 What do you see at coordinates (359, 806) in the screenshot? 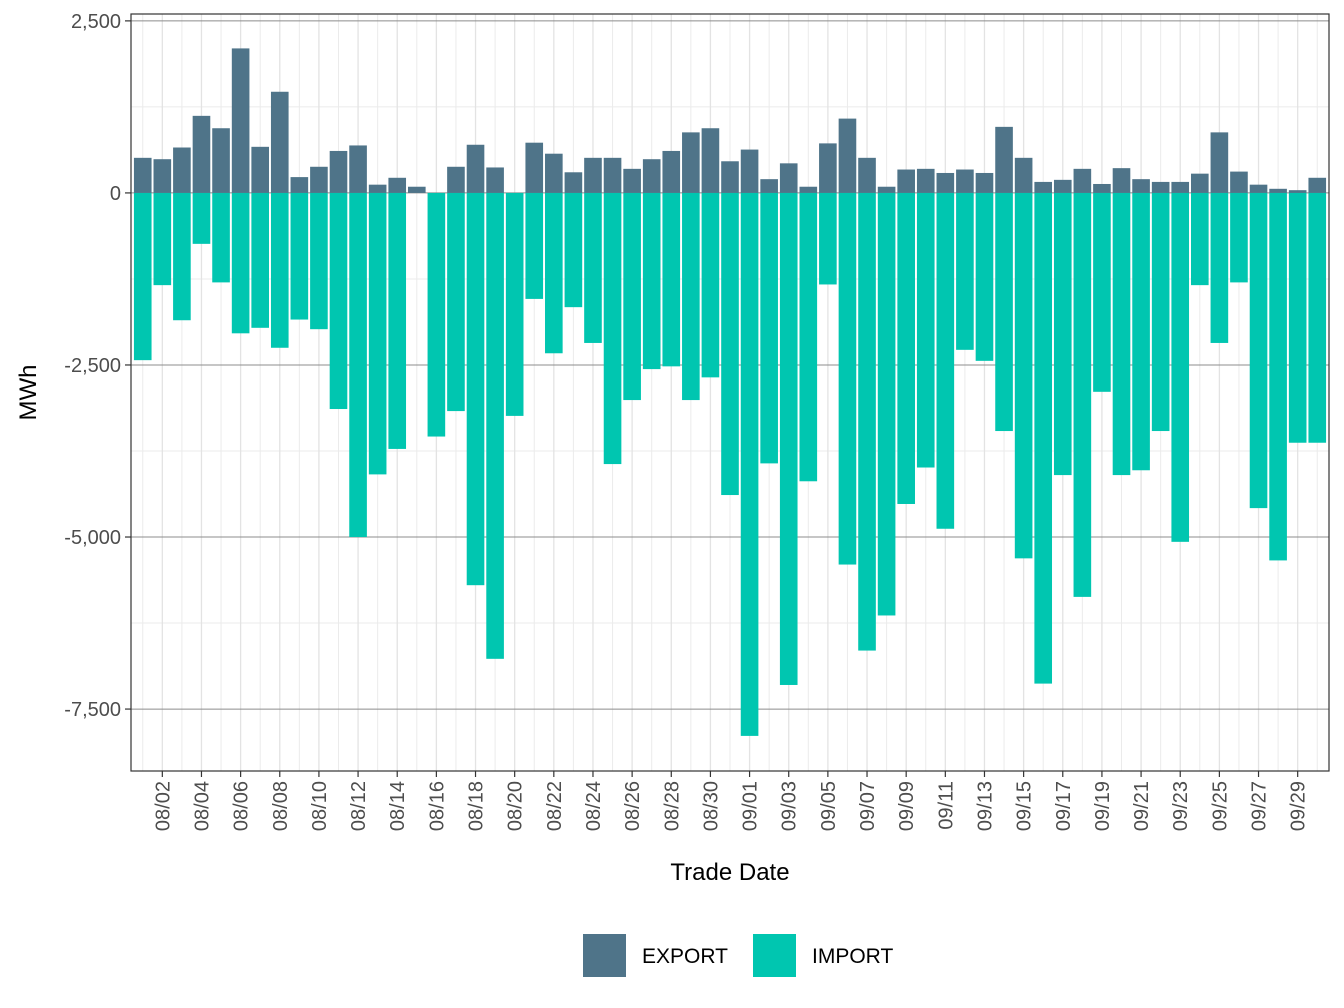
I see `x-tick-label: 08/12` at bounding box center [359, 806].